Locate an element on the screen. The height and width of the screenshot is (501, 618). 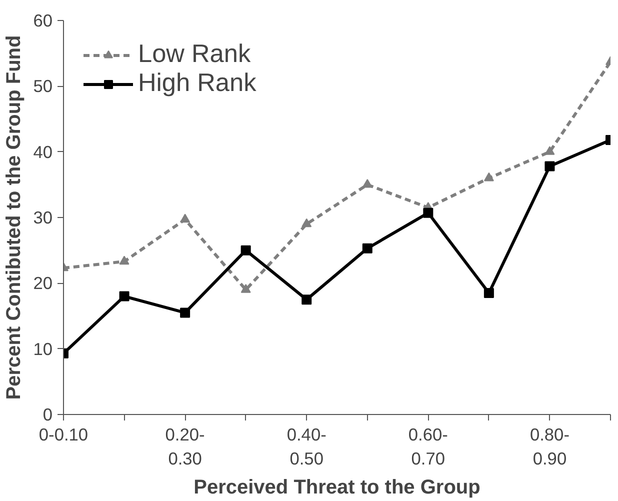
y-tick-label: 30 is located at coordinates (43, 218).